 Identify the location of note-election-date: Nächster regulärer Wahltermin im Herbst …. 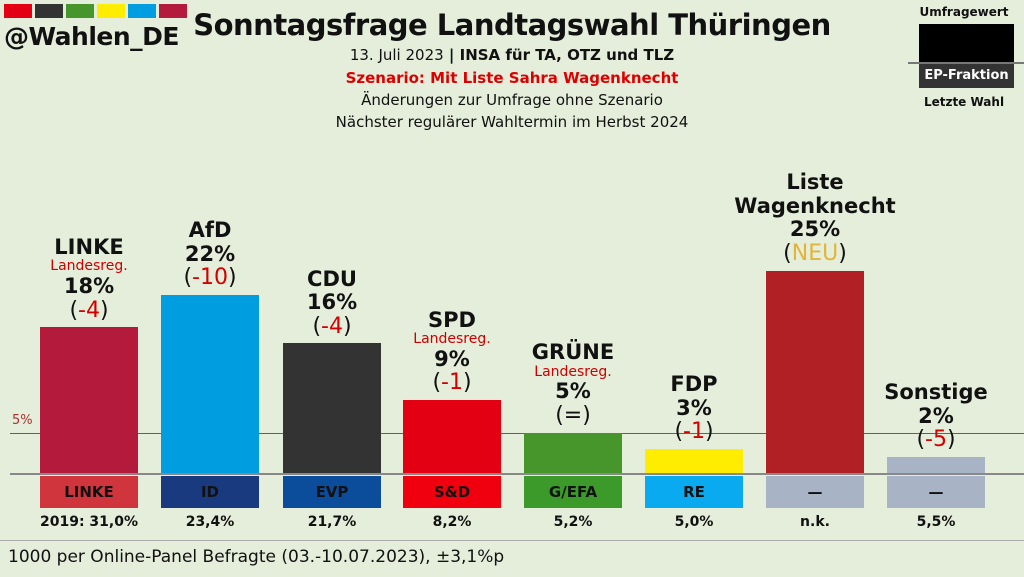
(512, 122).